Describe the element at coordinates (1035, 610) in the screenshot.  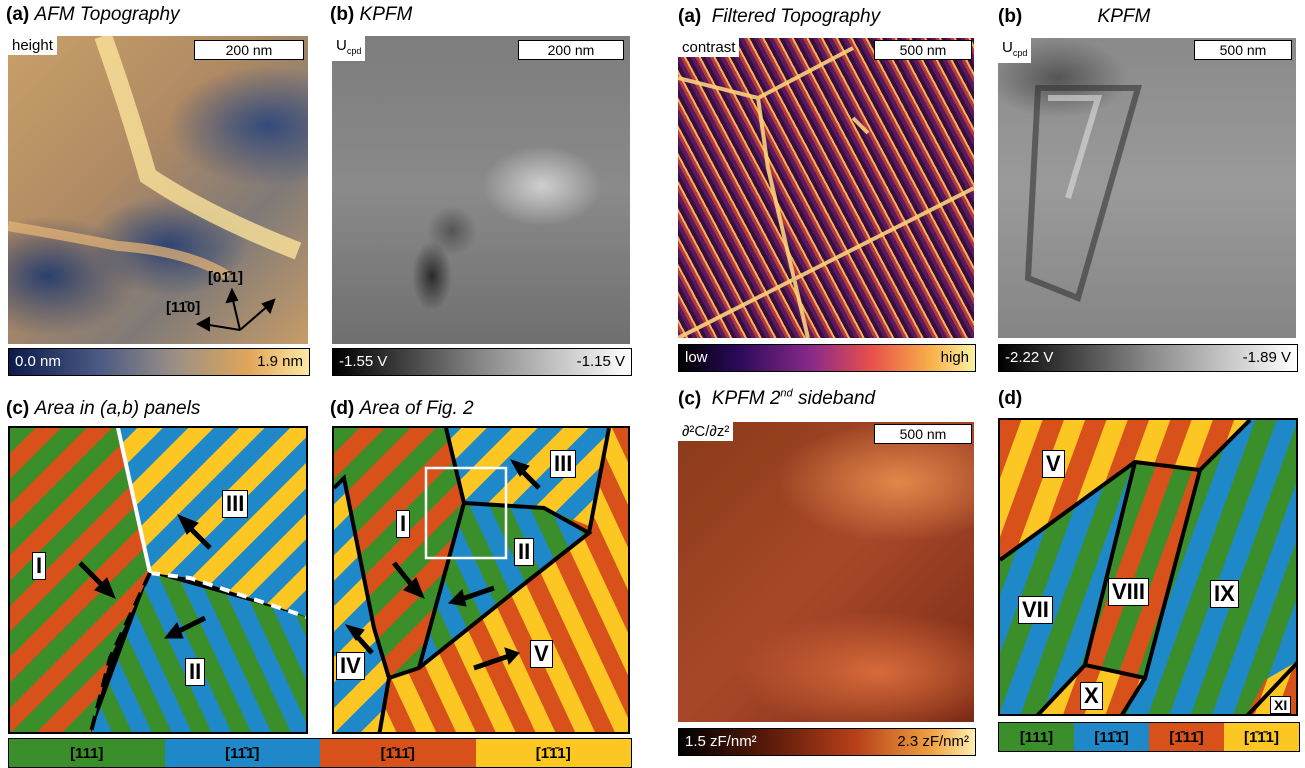
I see `domain-label-VII: VII` at that location.